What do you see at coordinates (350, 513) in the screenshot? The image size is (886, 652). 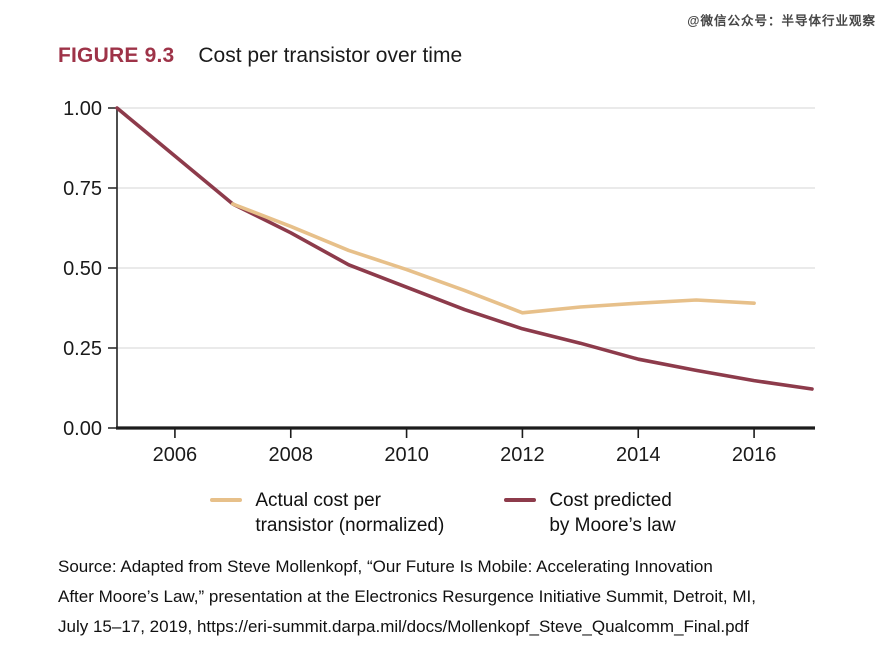 I see `legend-label: Actual cost per transistor (normalized)` at bounding box center [350, 513].